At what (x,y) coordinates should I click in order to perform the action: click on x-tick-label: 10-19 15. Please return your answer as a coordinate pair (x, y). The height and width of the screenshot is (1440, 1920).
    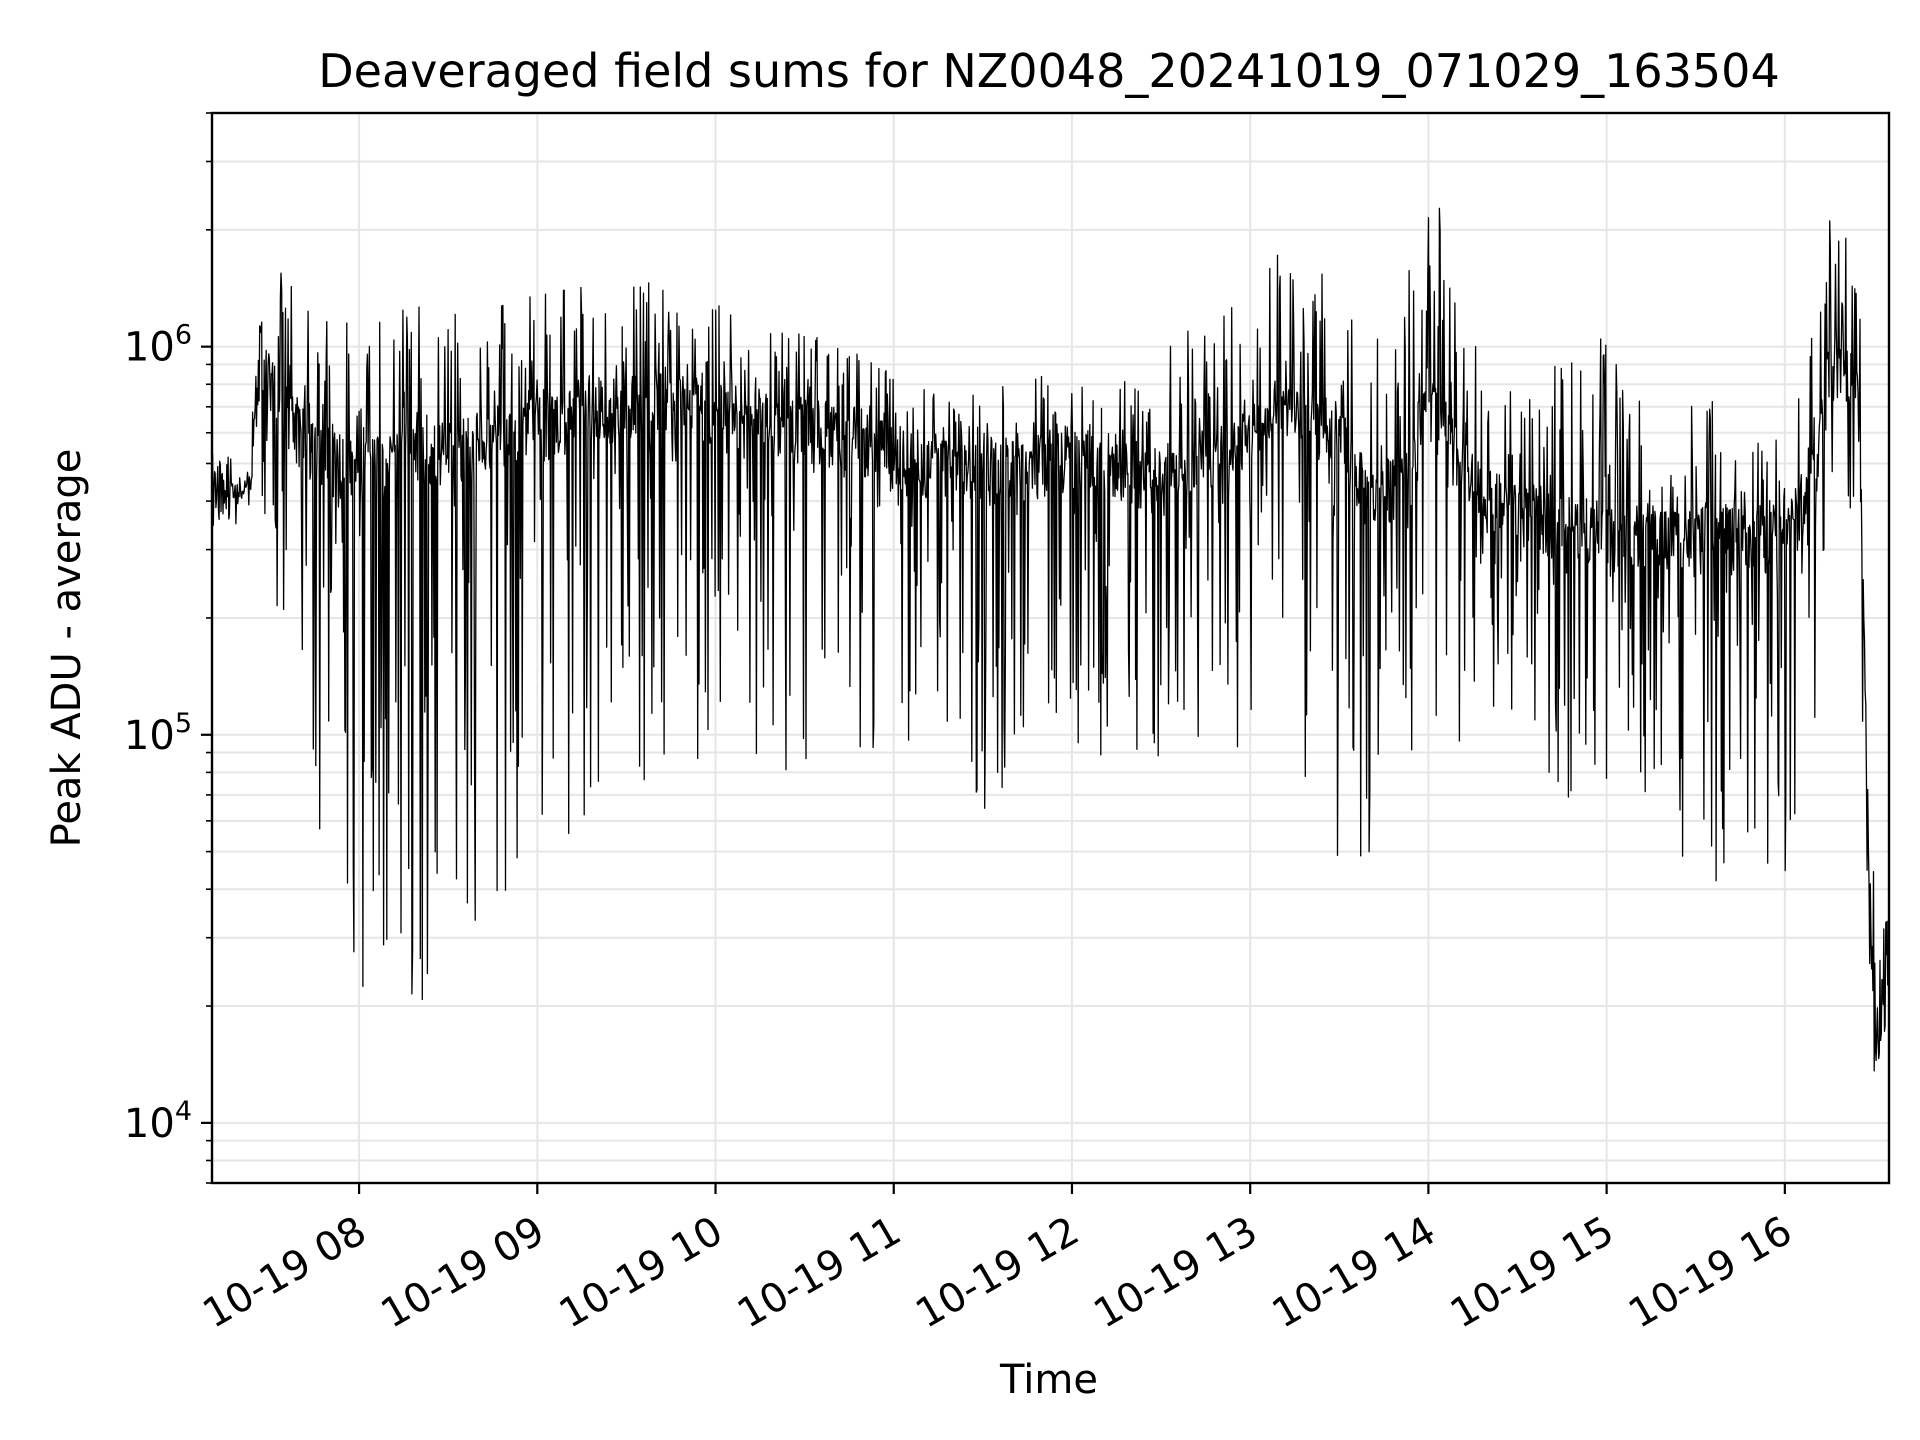
    Looking at the image, I should click on (1532, 1273).